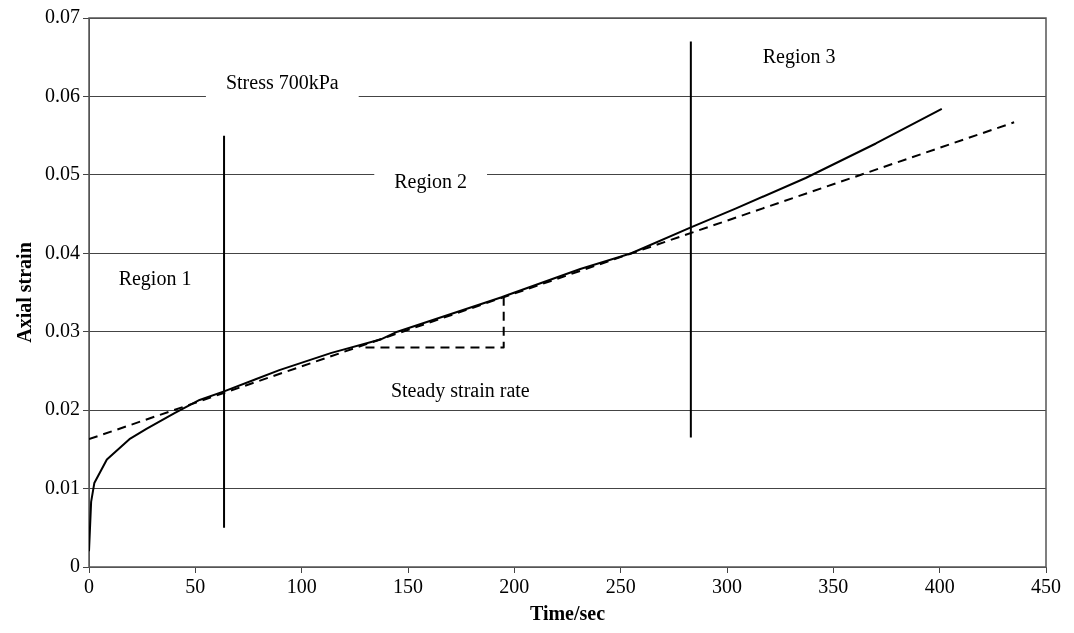  Describe the element at coordinates (620, 586) in the screenshot. I see `x-tick-label: 250` at that location.